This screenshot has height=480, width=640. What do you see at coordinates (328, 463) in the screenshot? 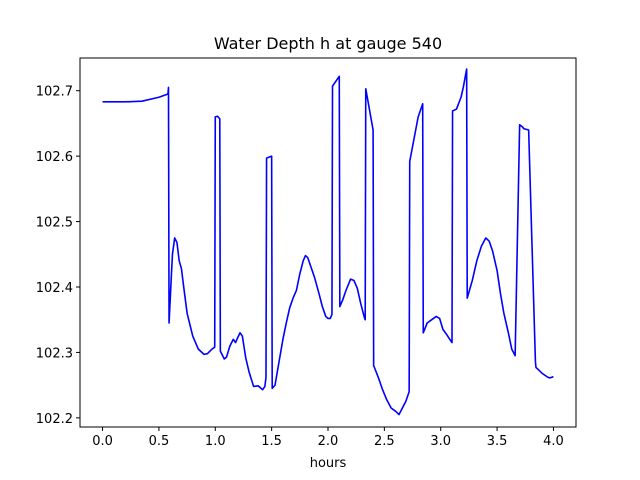
I see `x-axis-label: hours` at bounding box center [328, 463].